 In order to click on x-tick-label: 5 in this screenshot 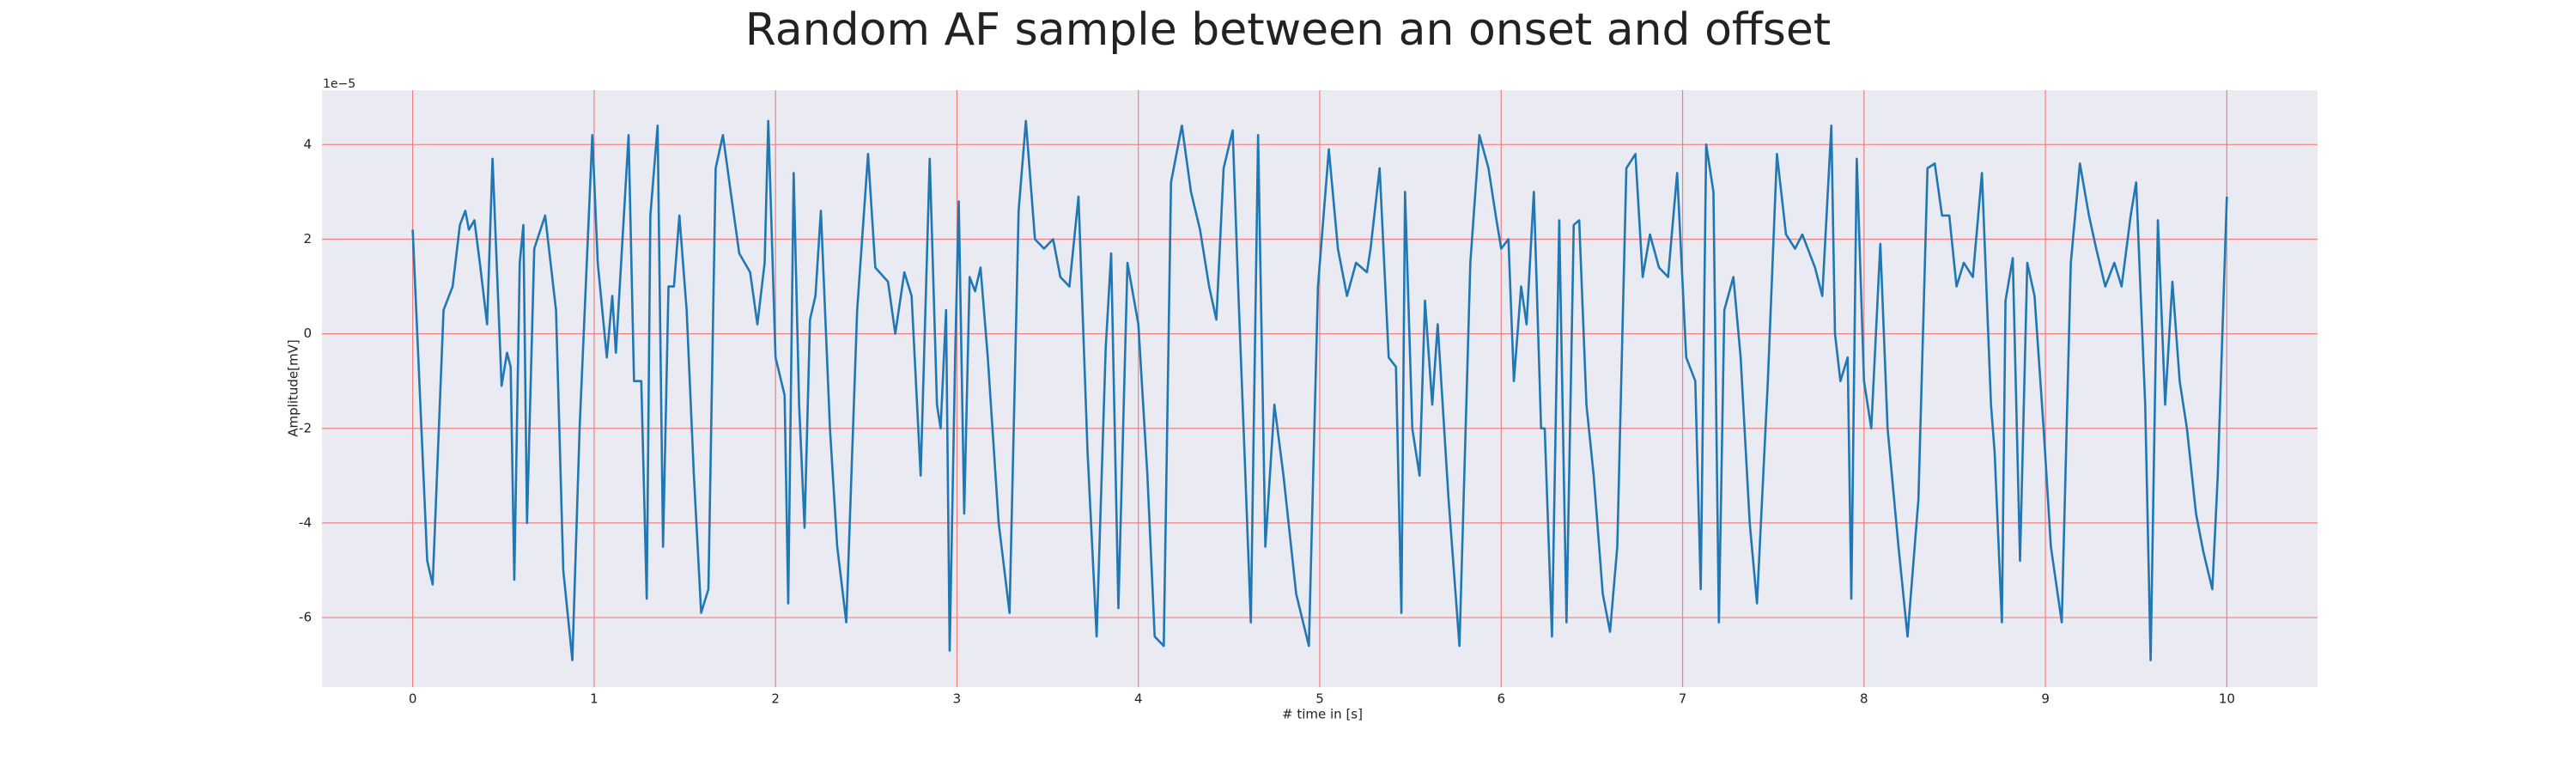, I will do `click(1319, 699)`.